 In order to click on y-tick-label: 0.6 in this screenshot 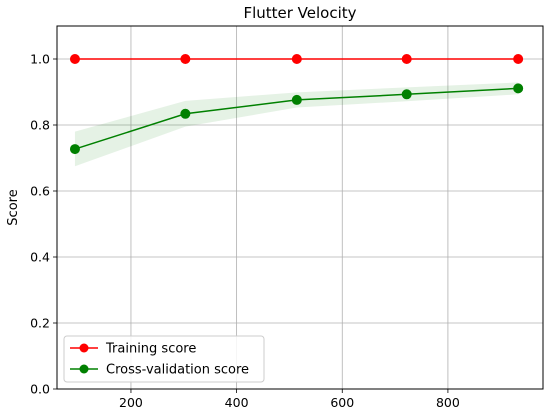, I will do `click(40, 191)`.